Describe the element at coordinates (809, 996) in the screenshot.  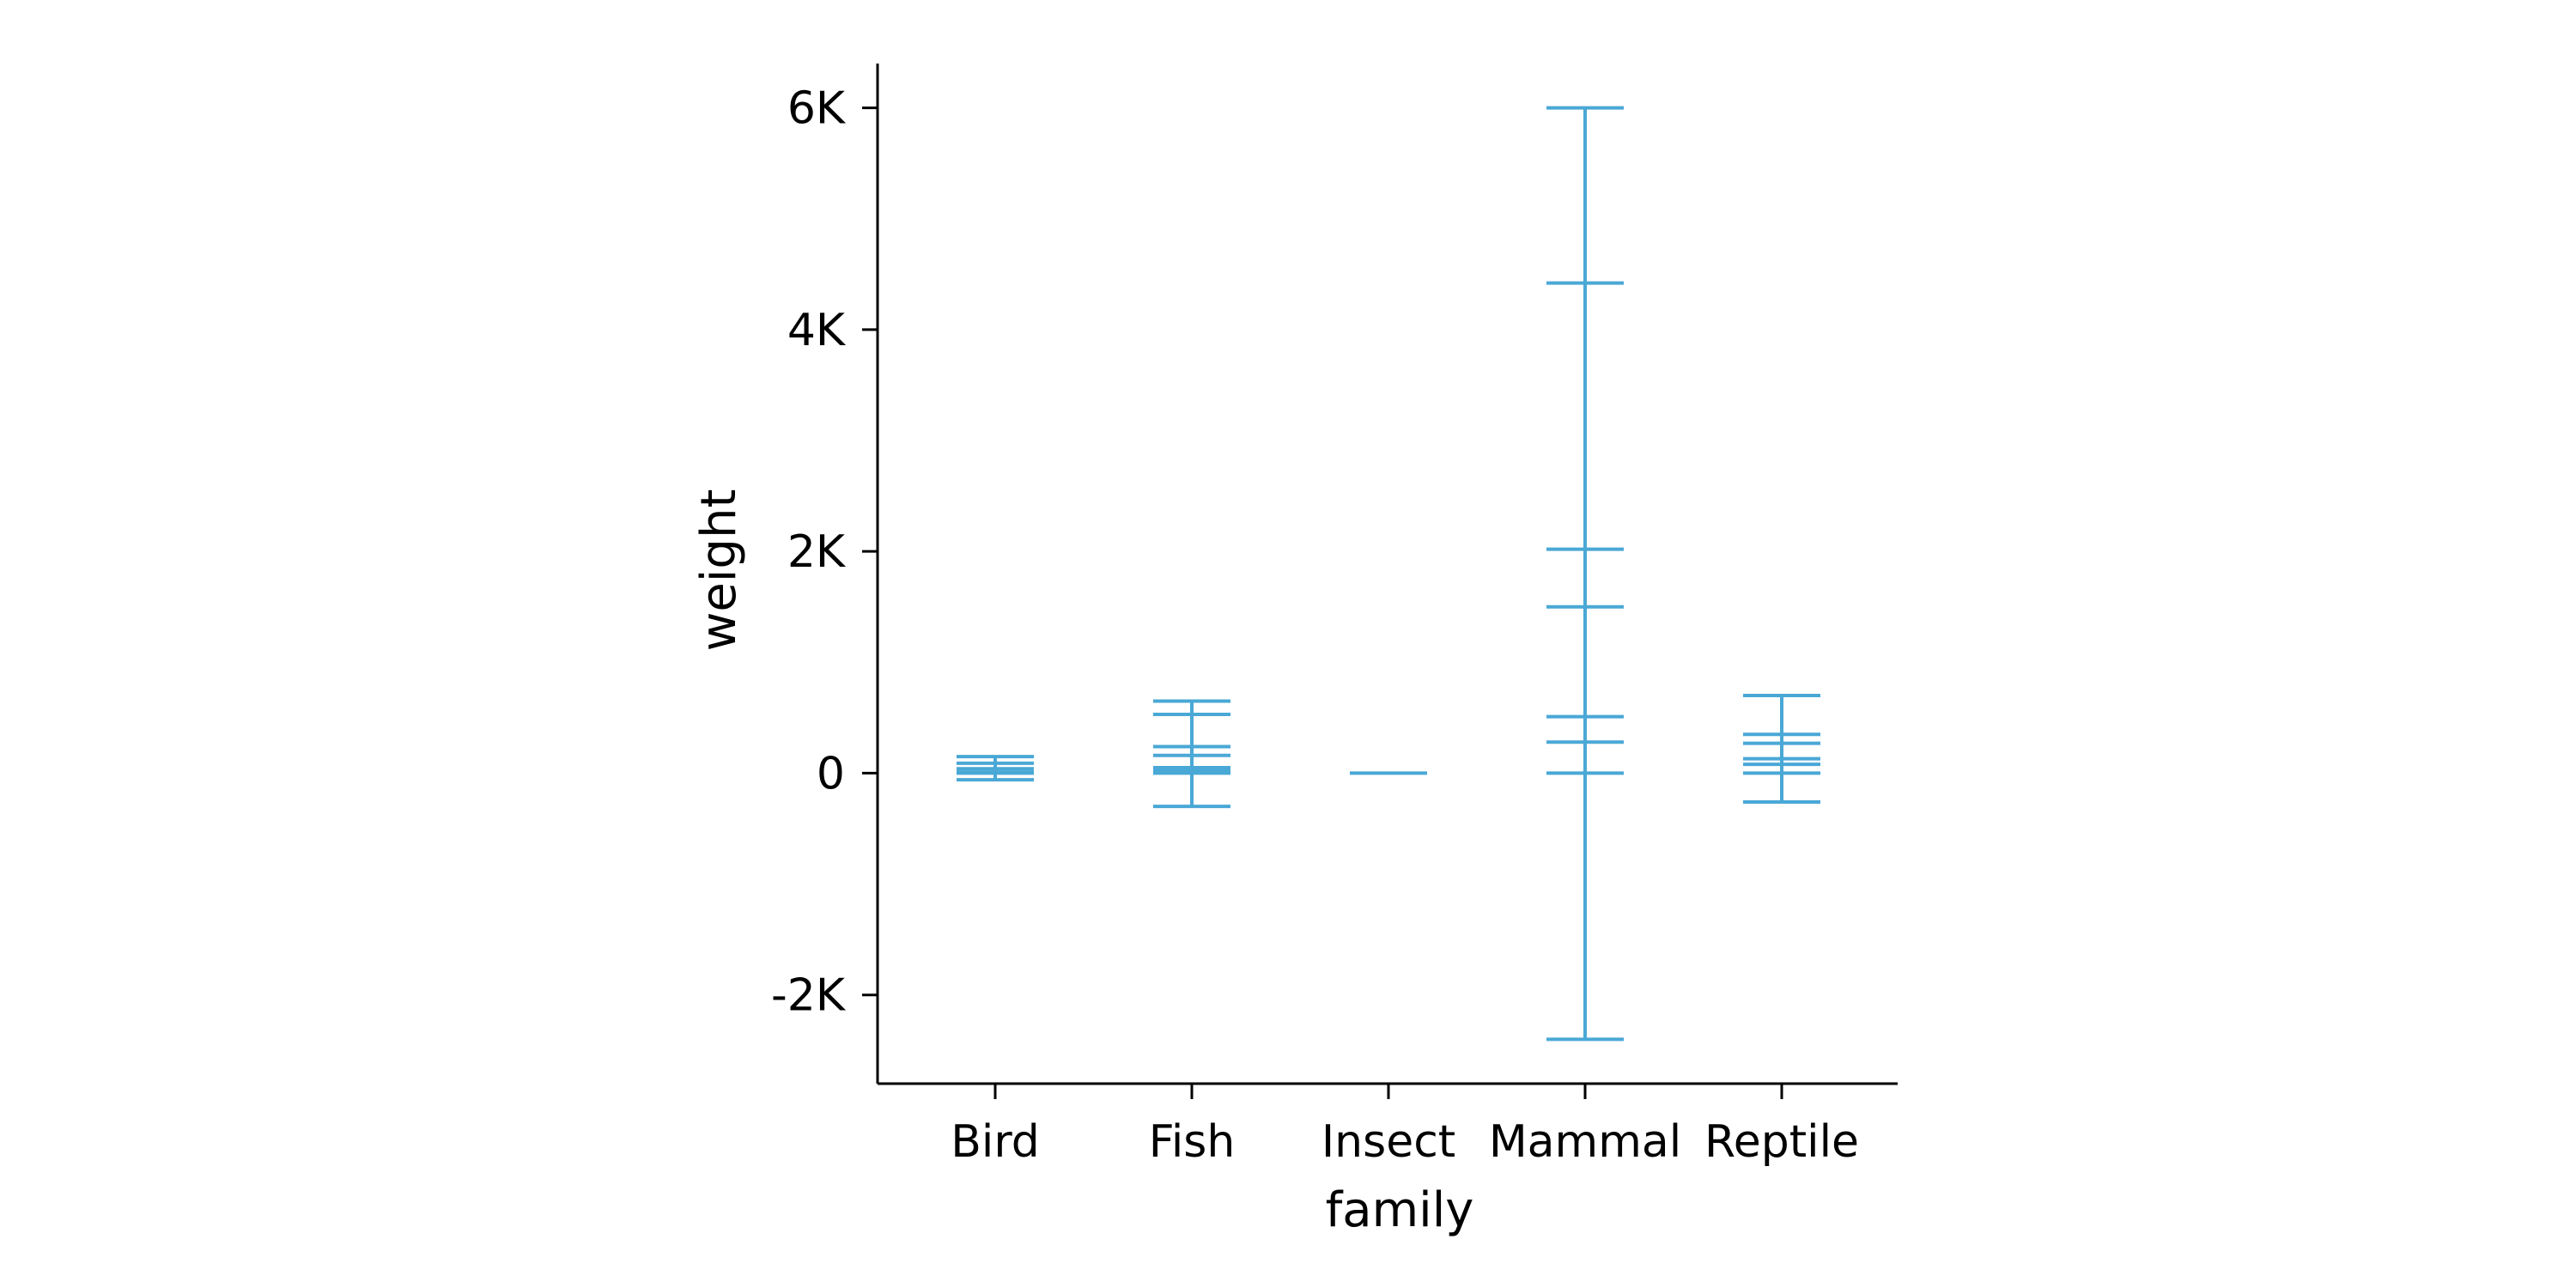
I see `y-tick-label: -2K` at that location.